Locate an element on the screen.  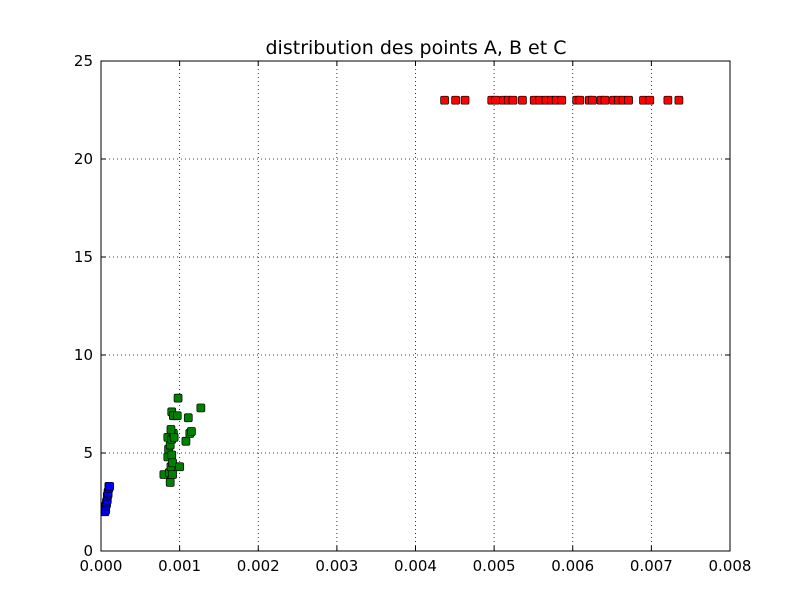
x-tick-label: 0.003 is located at coordinates (336, 566).